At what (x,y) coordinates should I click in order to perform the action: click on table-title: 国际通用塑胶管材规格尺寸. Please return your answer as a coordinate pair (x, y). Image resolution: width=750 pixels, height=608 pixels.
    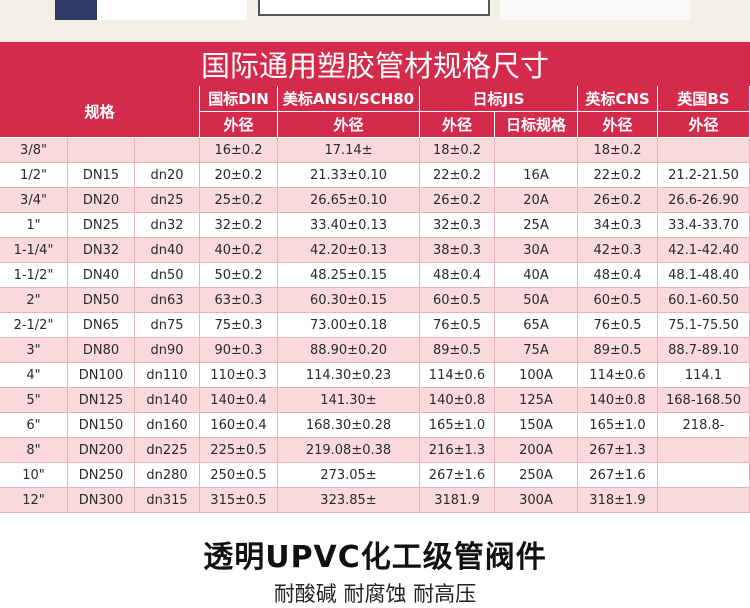
    Looking at the image, I should click on (375, 64).